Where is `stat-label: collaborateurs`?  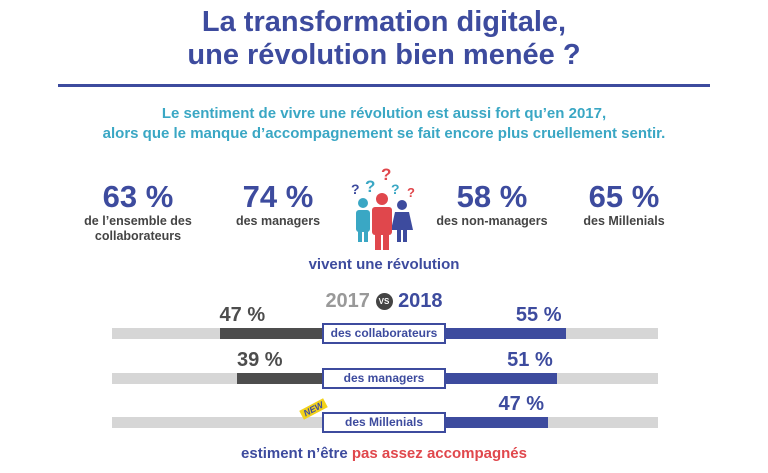
stat-label: collaborateurs is located at coordinates (138, 236).